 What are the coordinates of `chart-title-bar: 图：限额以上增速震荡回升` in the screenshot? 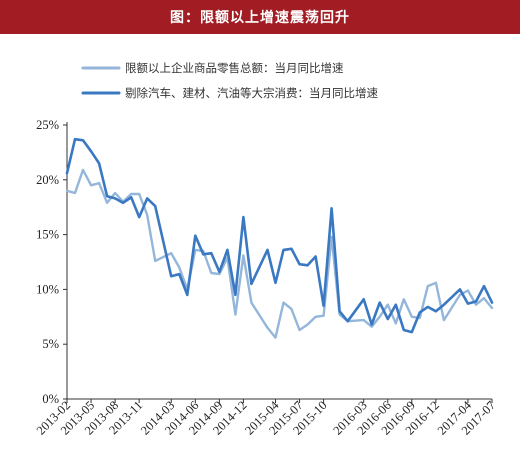 It's located at (260, 17).